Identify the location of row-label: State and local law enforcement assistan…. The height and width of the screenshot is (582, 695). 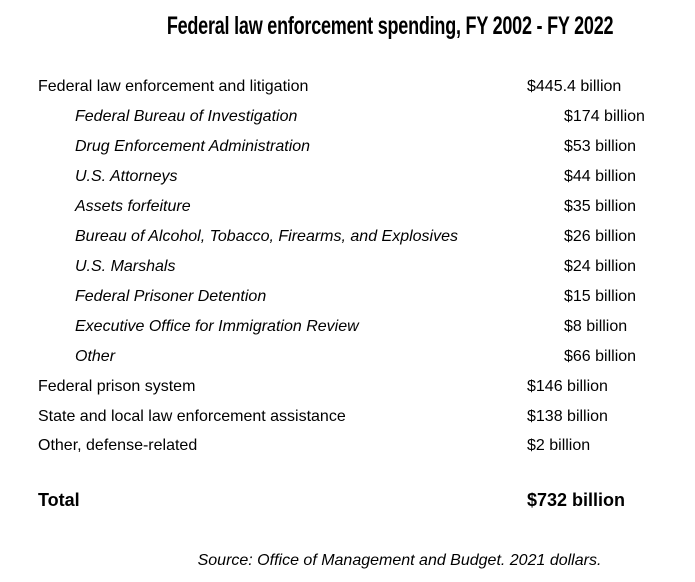
(192, 416).